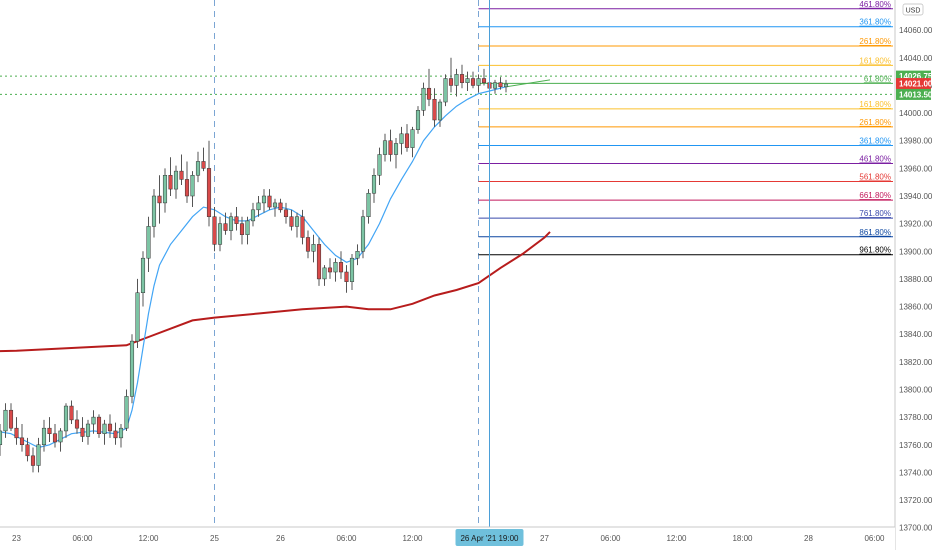 This screenshot has width=932, height=555. I want to click on time-tick-label: 25, so click(214, 538).